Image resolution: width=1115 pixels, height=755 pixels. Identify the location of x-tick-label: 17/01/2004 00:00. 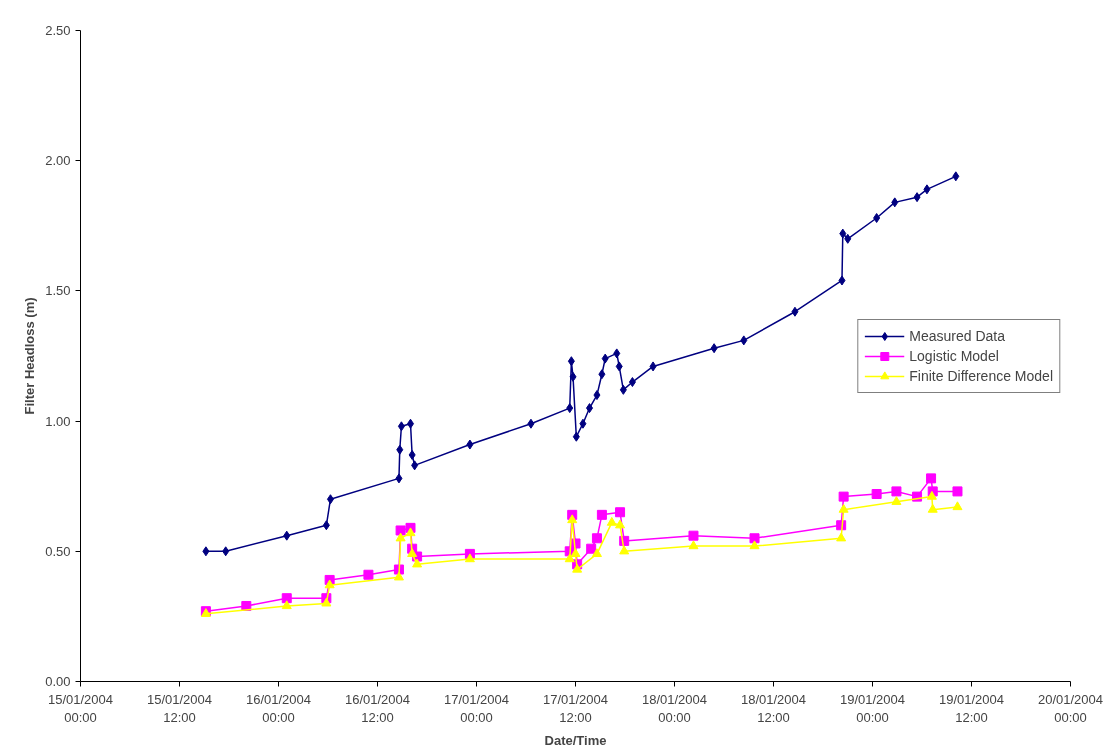
(476, 708).